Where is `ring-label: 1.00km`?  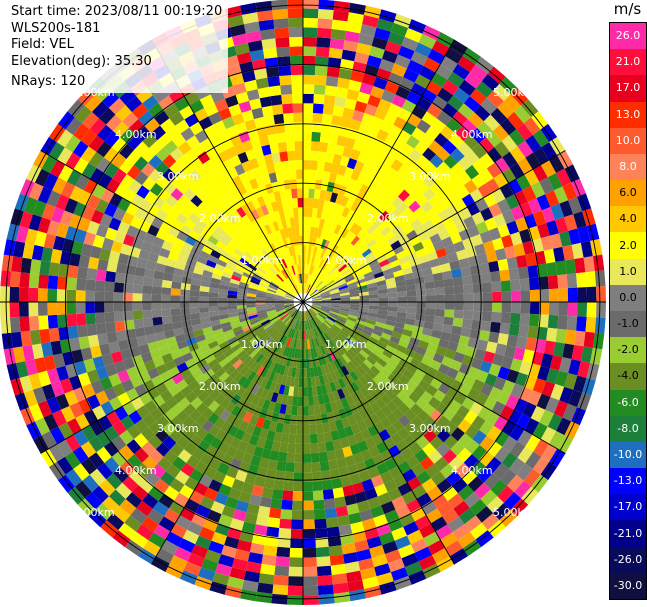
ring-label: 1.00km is located at coordinates (346, 260).